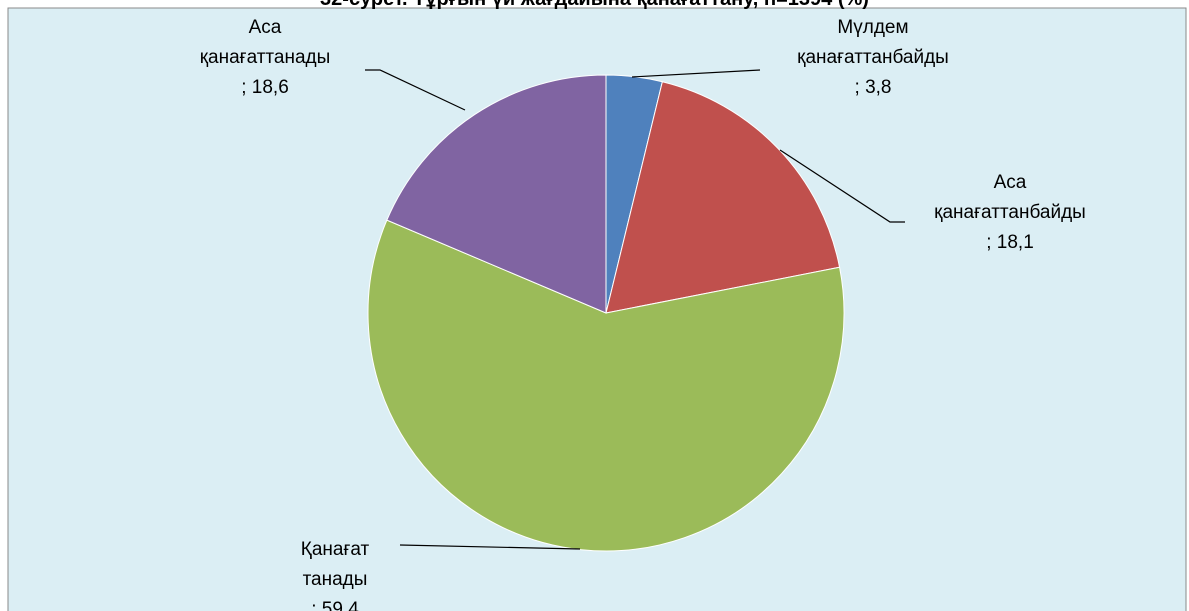  What do you see at coordinates (873, 87) in the screenshot?
I see `data-label: ; 3,8` at bounding box center [873, 87].